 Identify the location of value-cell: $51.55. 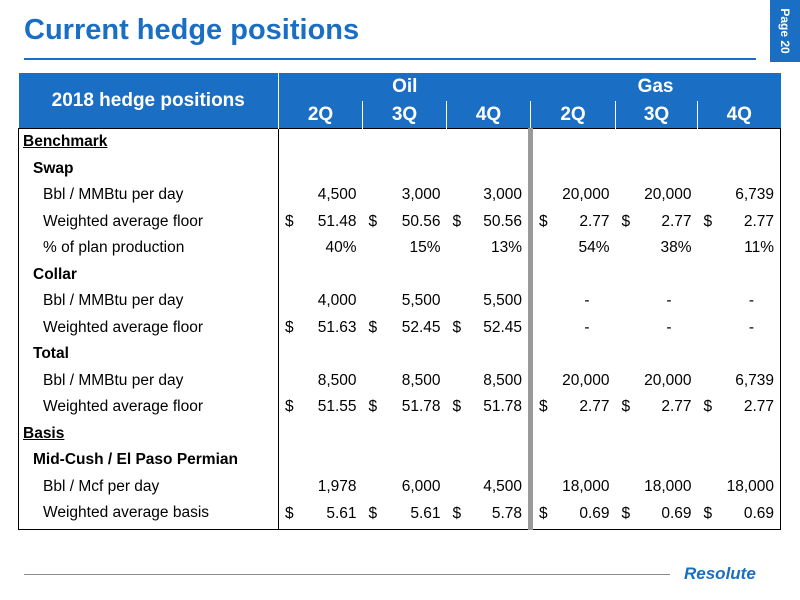
(321, 407).